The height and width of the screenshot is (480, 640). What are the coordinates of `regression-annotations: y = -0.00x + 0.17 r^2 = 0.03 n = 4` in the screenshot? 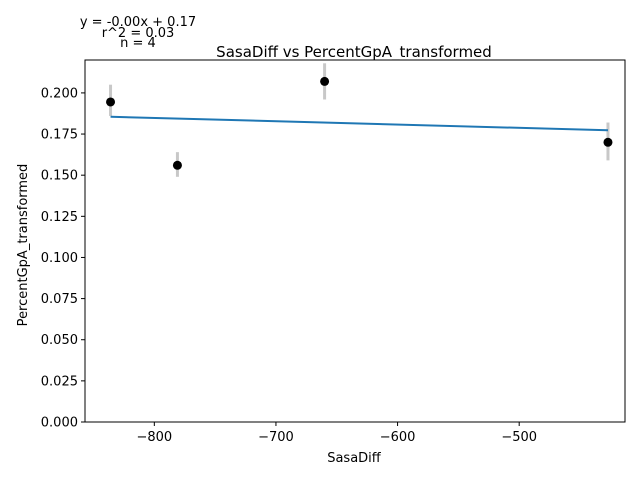 It's located at (138, 33).